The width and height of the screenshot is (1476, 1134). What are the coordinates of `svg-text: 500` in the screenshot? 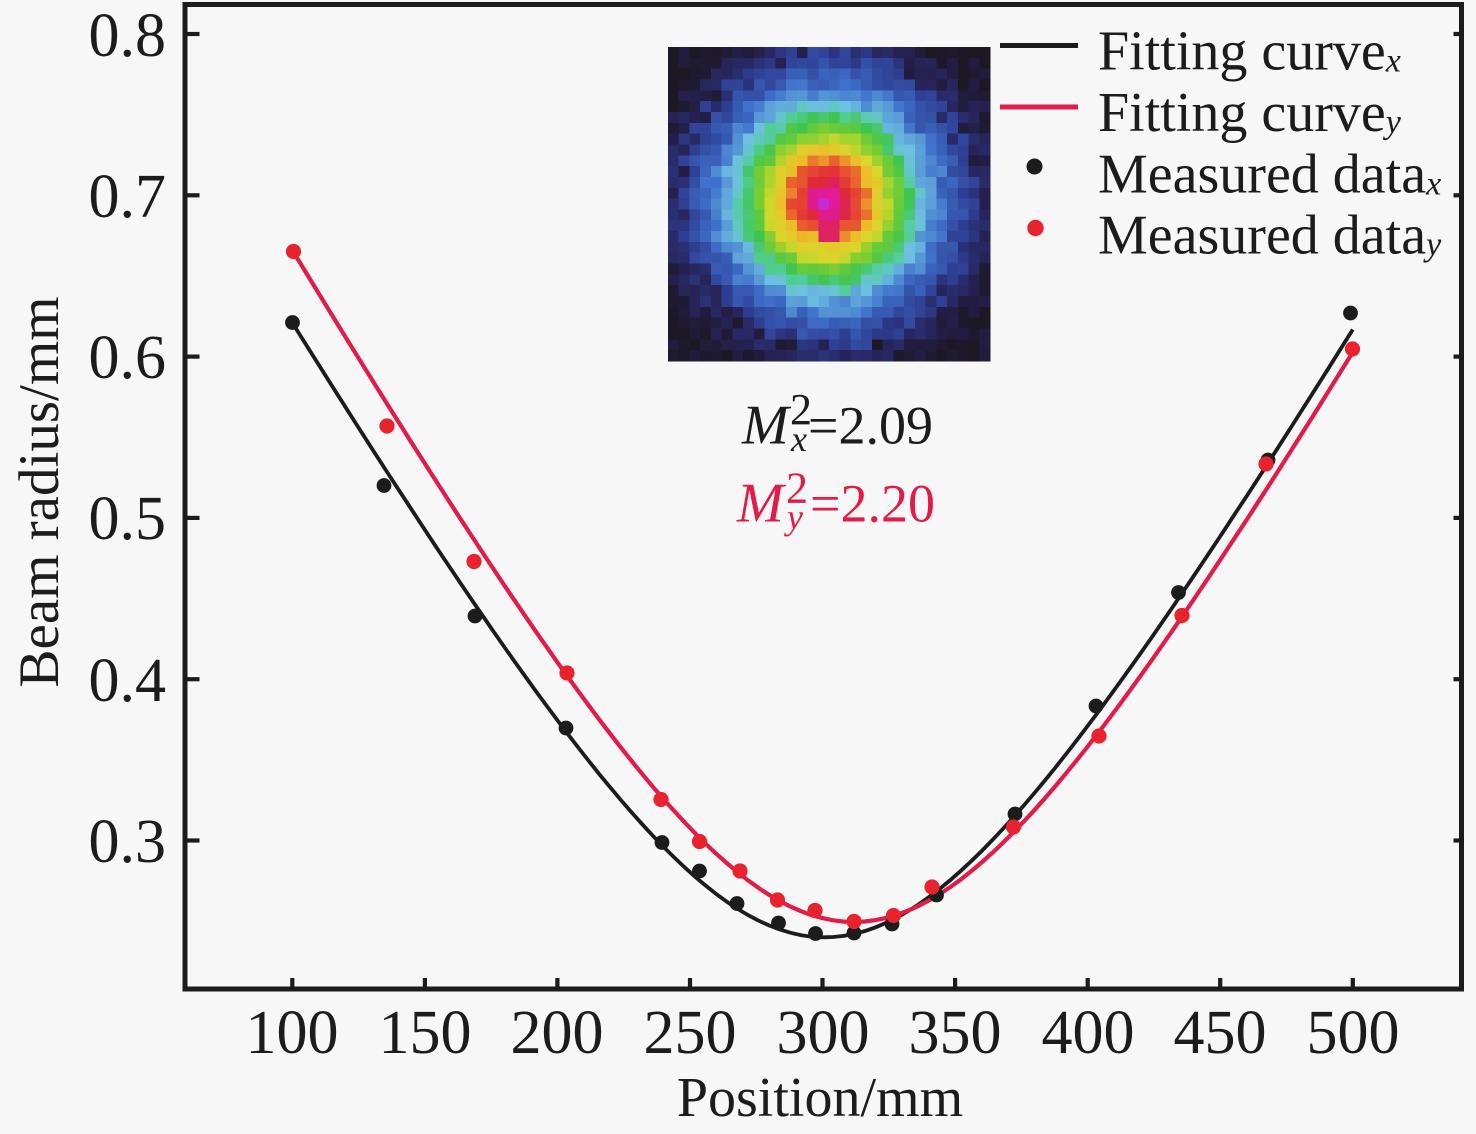 It's located at (1353, 1033).